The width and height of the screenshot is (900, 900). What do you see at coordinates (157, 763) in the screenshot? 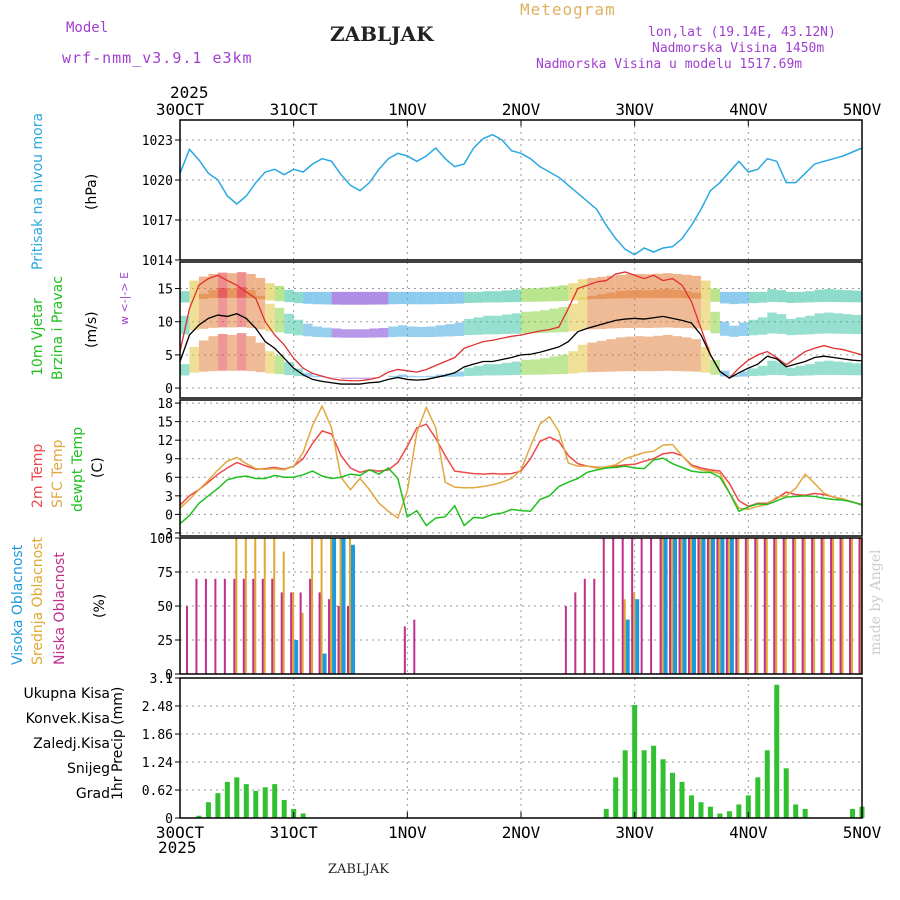
I see `y-tick-label: 1.24` at bounding box center [157, 763].